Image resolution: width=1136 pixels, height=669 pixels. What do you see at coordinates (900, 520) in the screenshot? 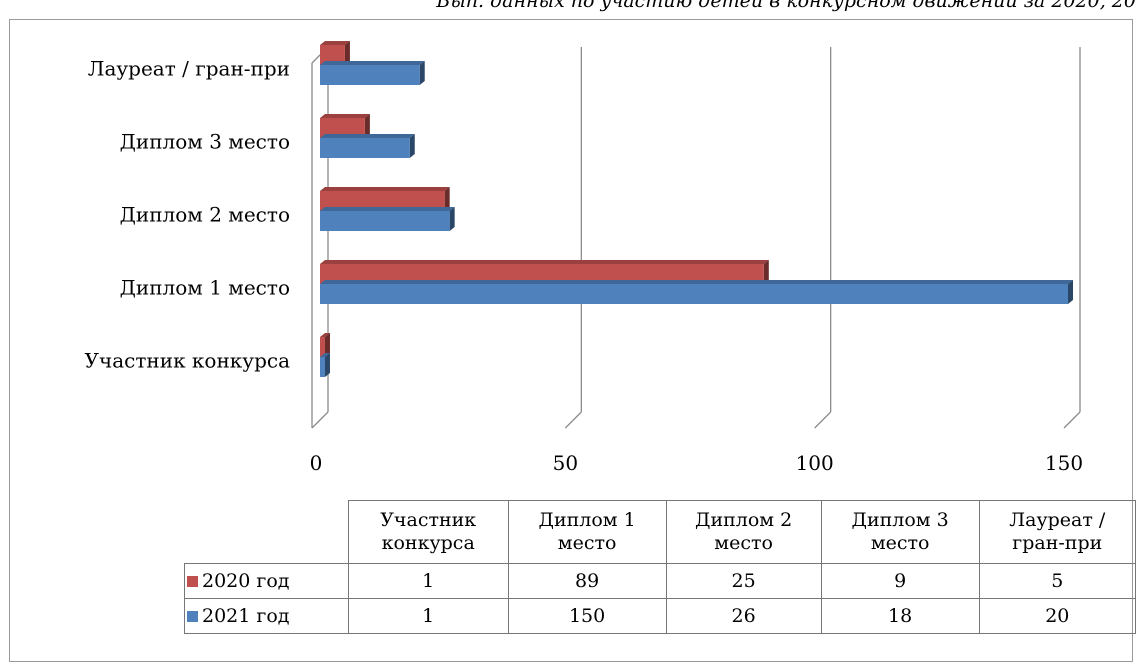
I see `data-table-header-line: Диплом 3` at bounding box center [900, 520].